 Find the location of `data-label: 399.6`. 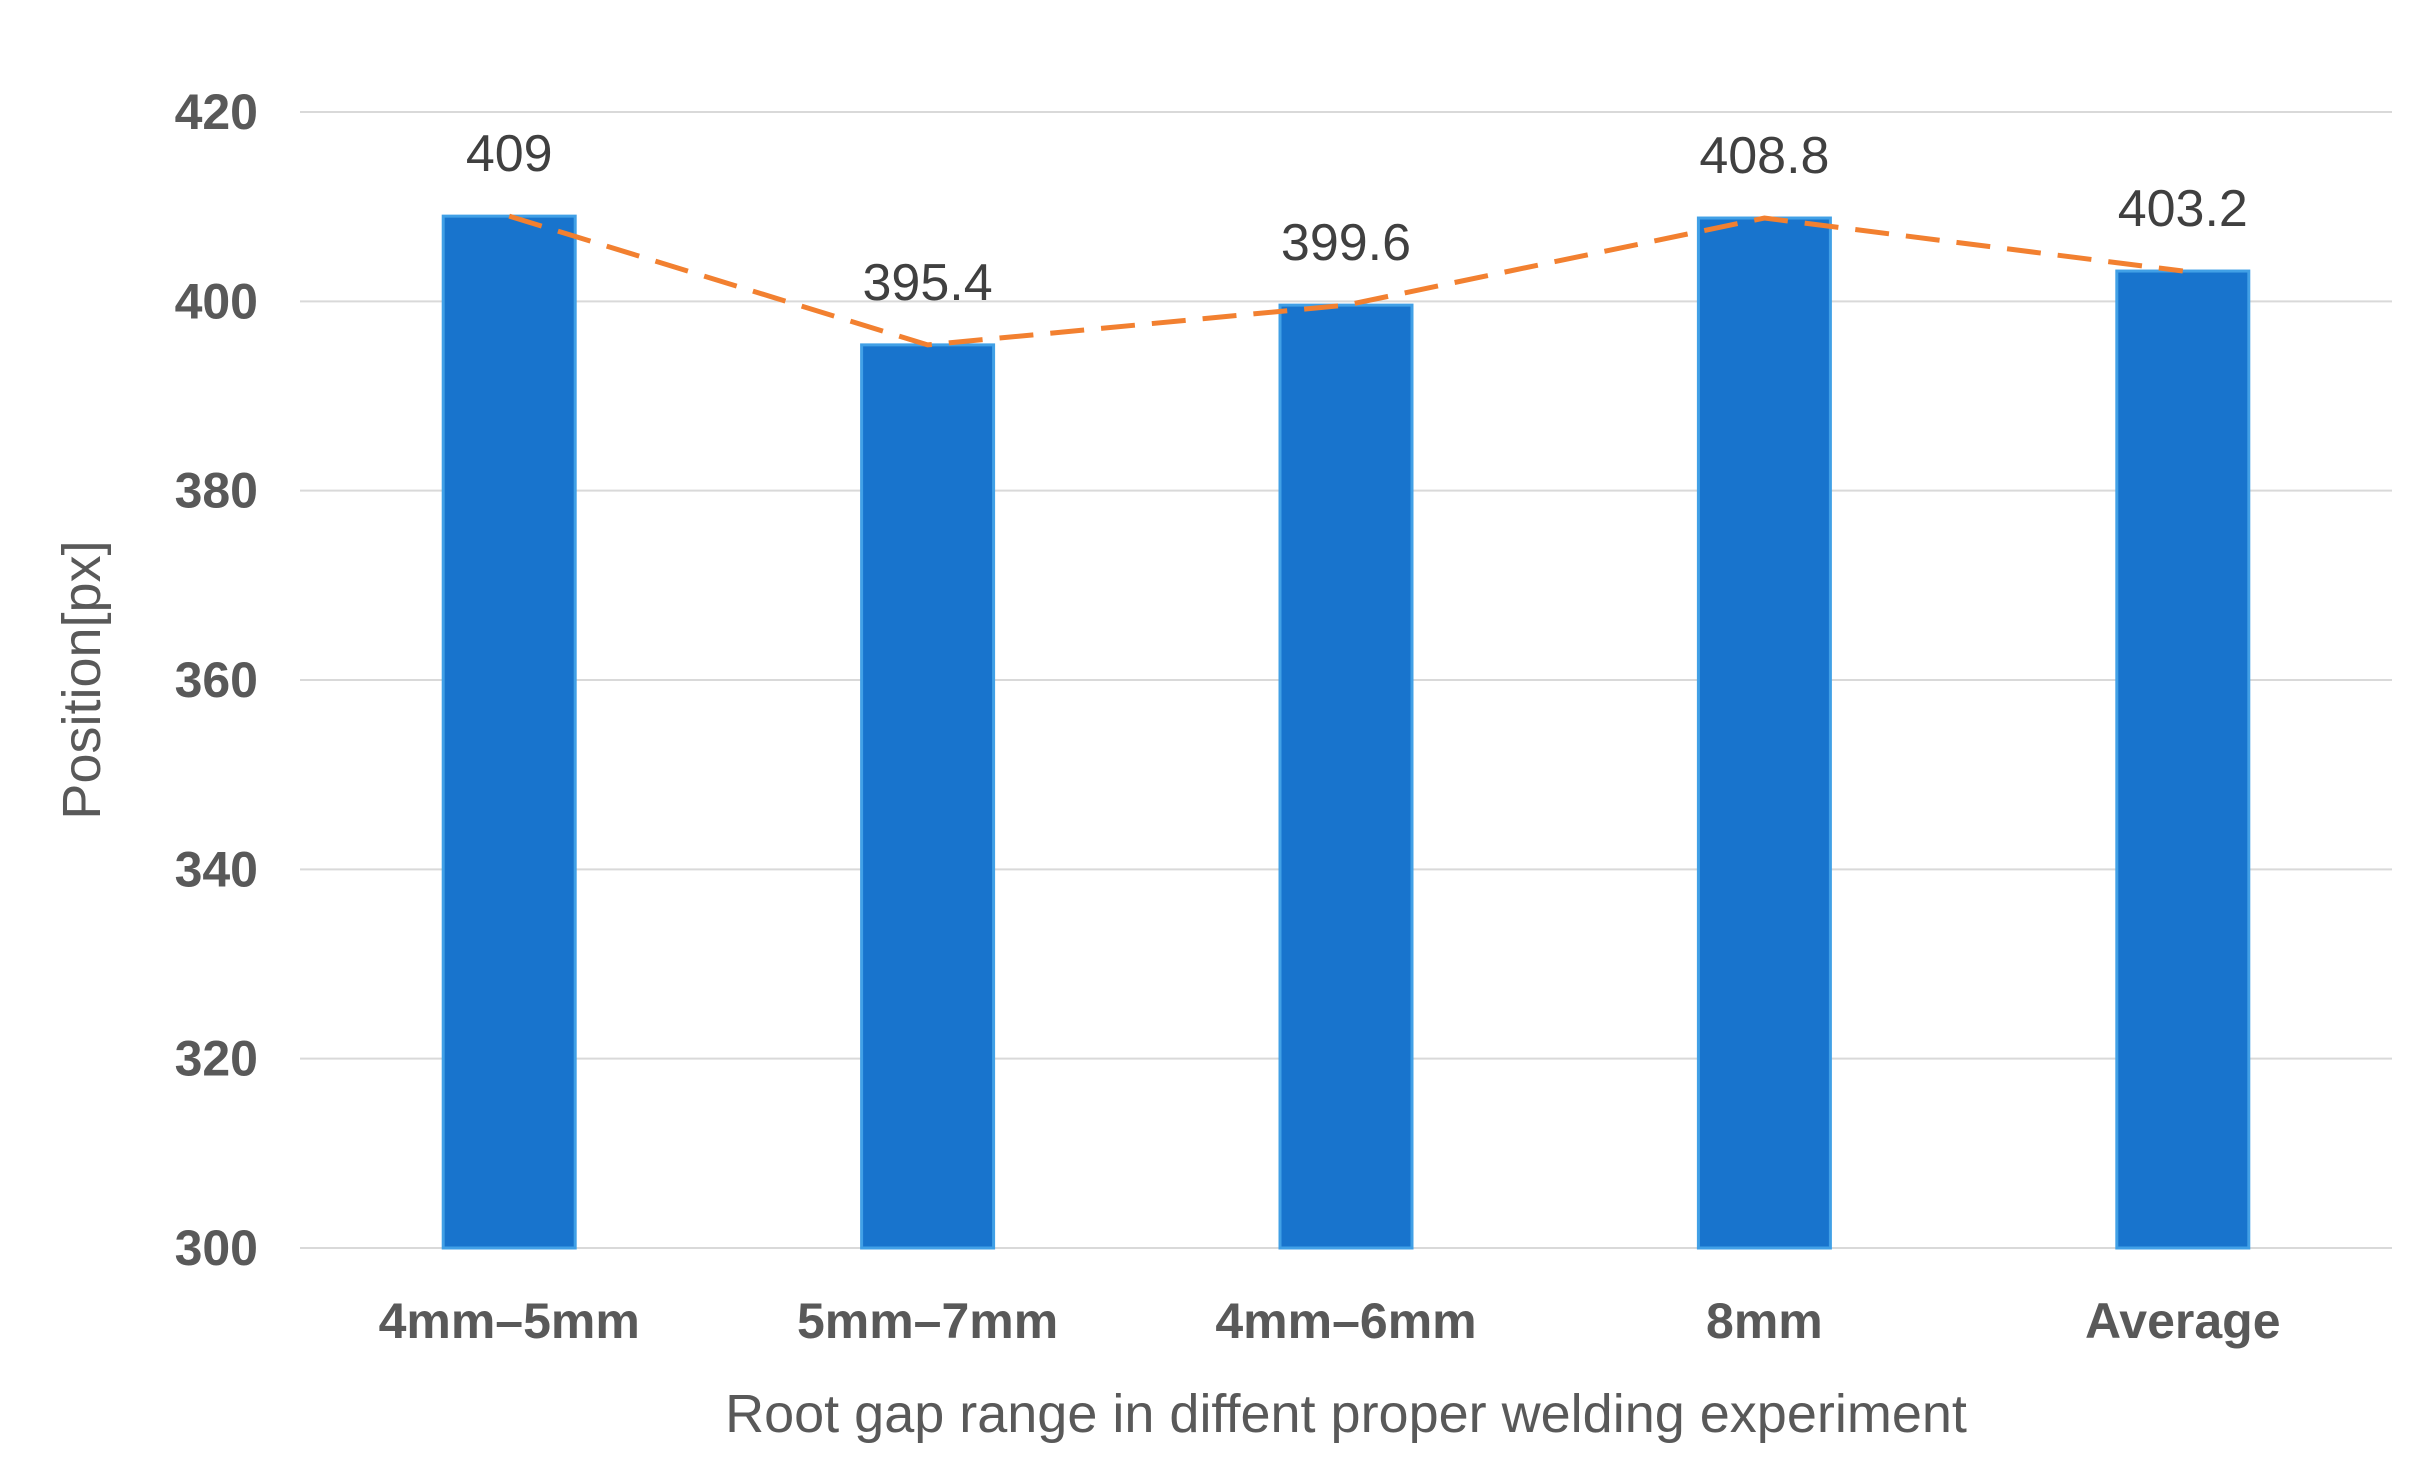

data-label: 399.6 is located at coordinates (1346, 243).